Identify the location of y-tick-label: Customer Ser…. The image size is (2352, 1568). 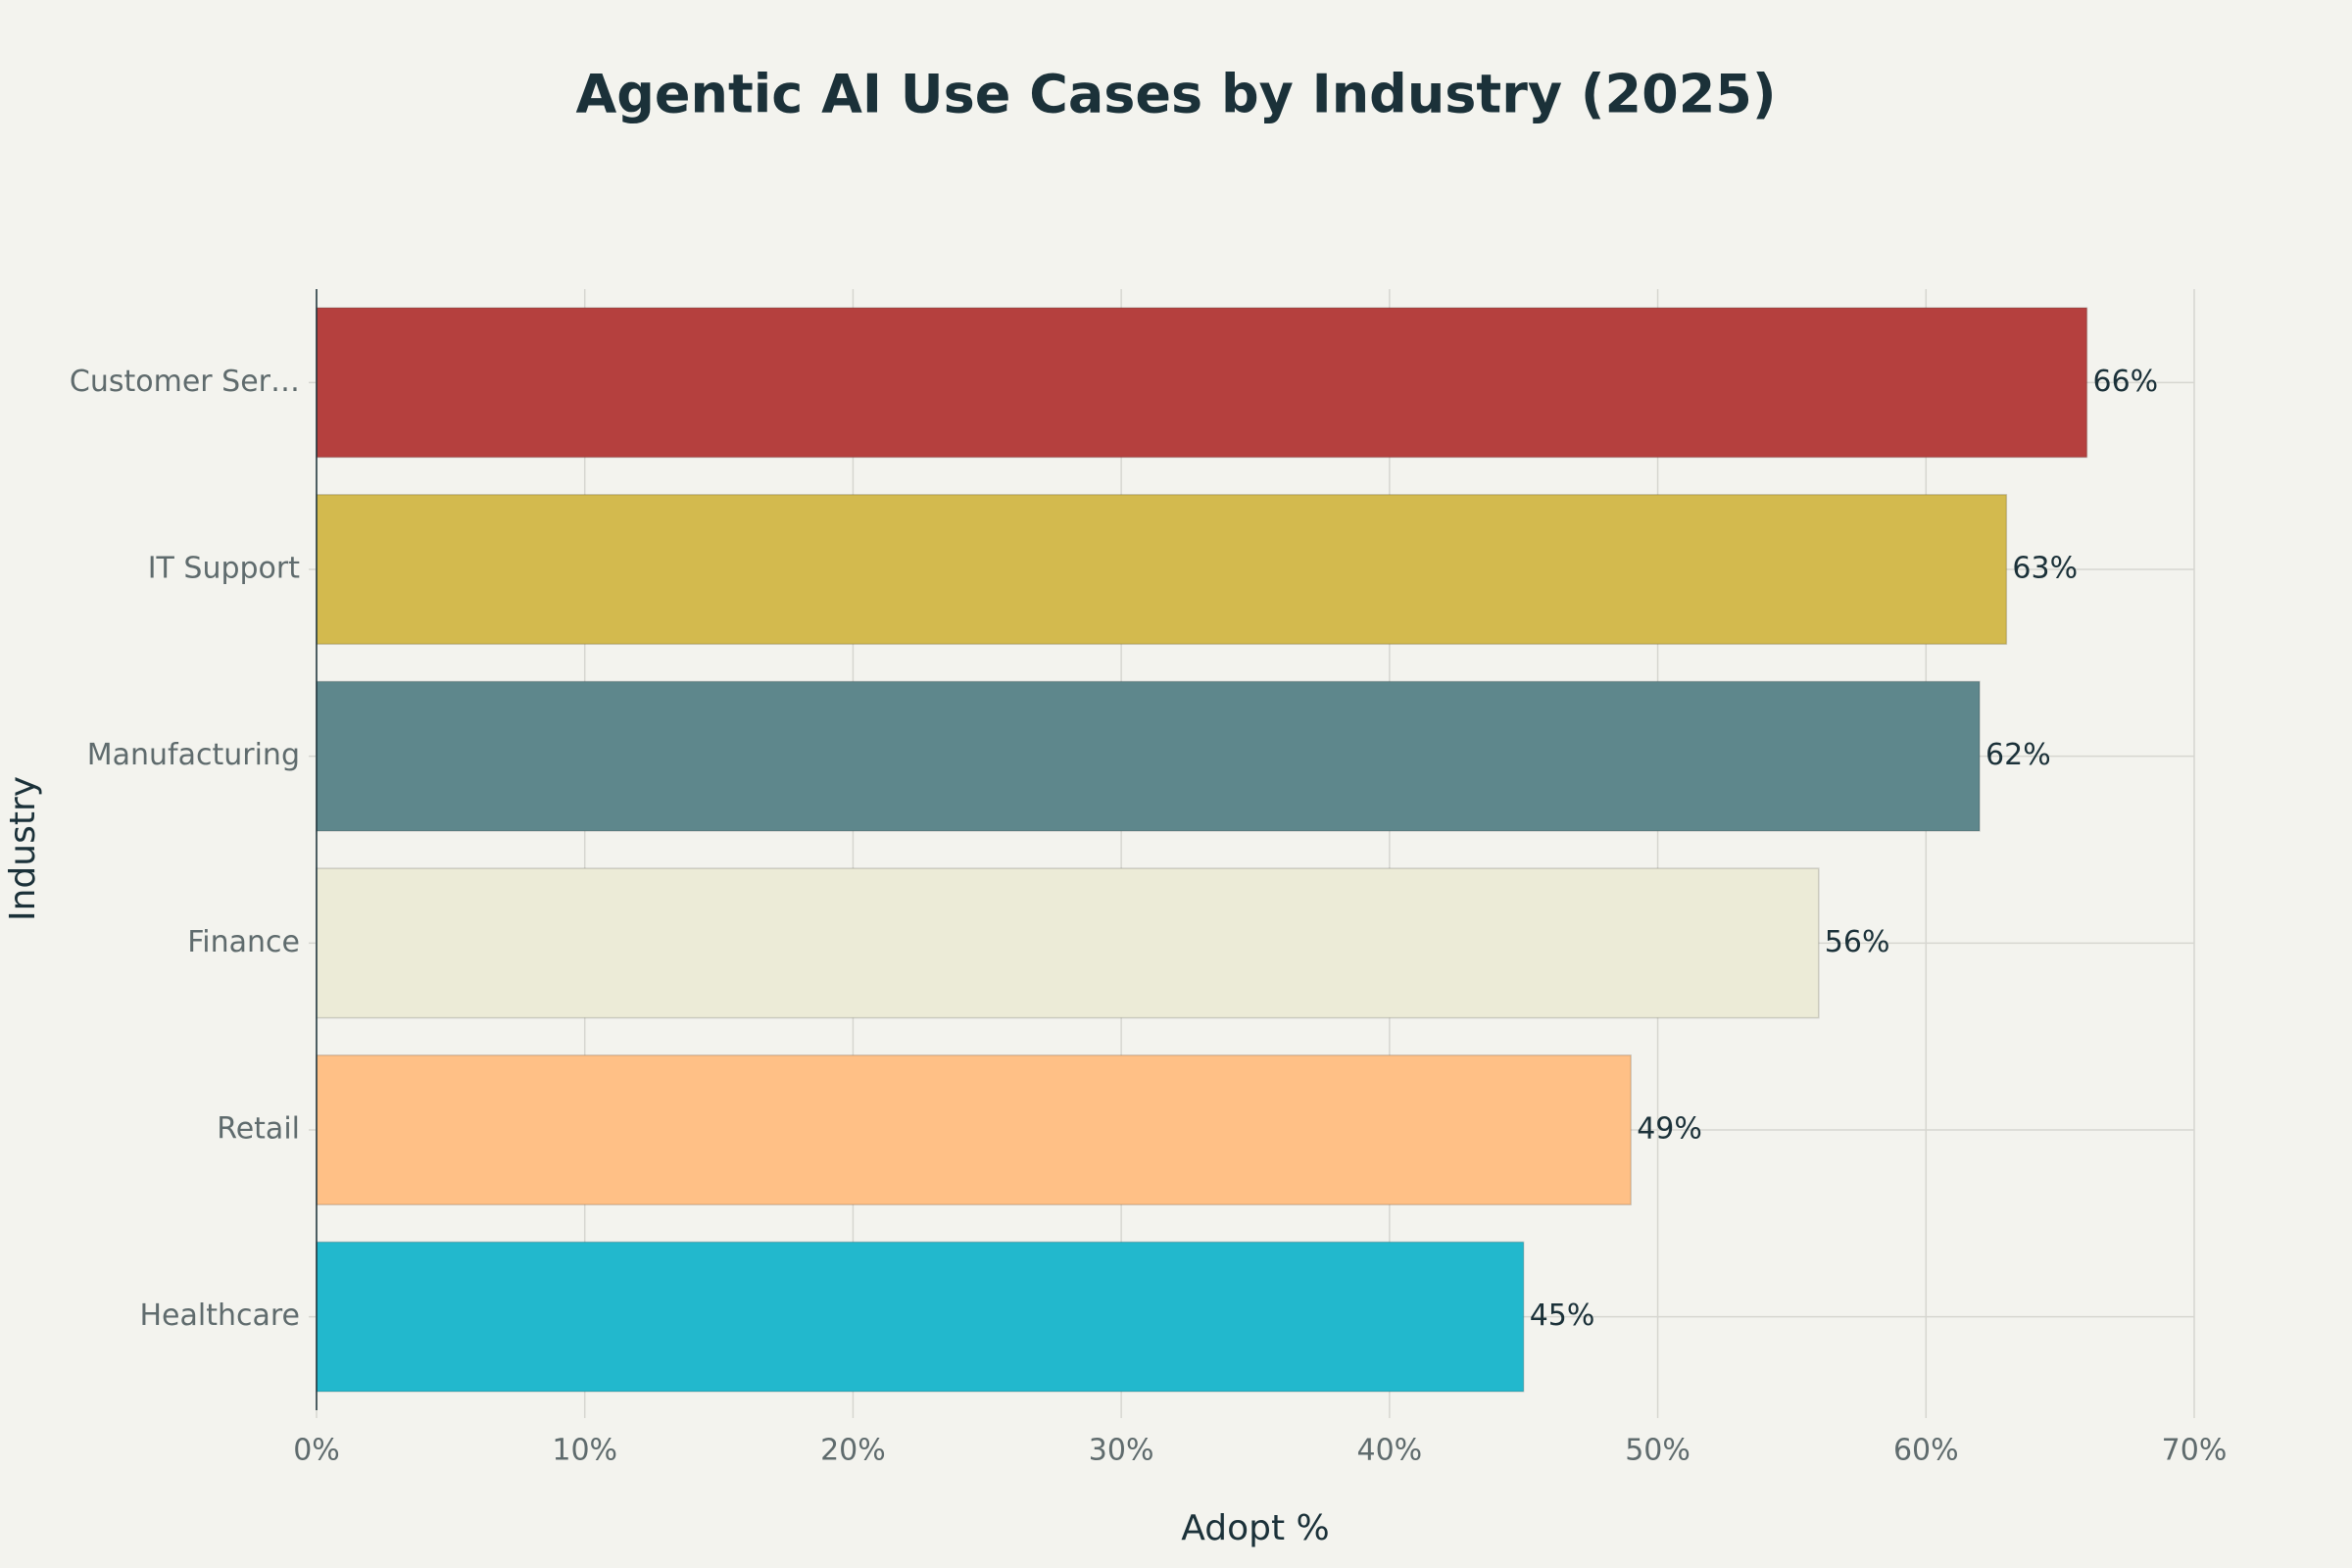
(185, 382).